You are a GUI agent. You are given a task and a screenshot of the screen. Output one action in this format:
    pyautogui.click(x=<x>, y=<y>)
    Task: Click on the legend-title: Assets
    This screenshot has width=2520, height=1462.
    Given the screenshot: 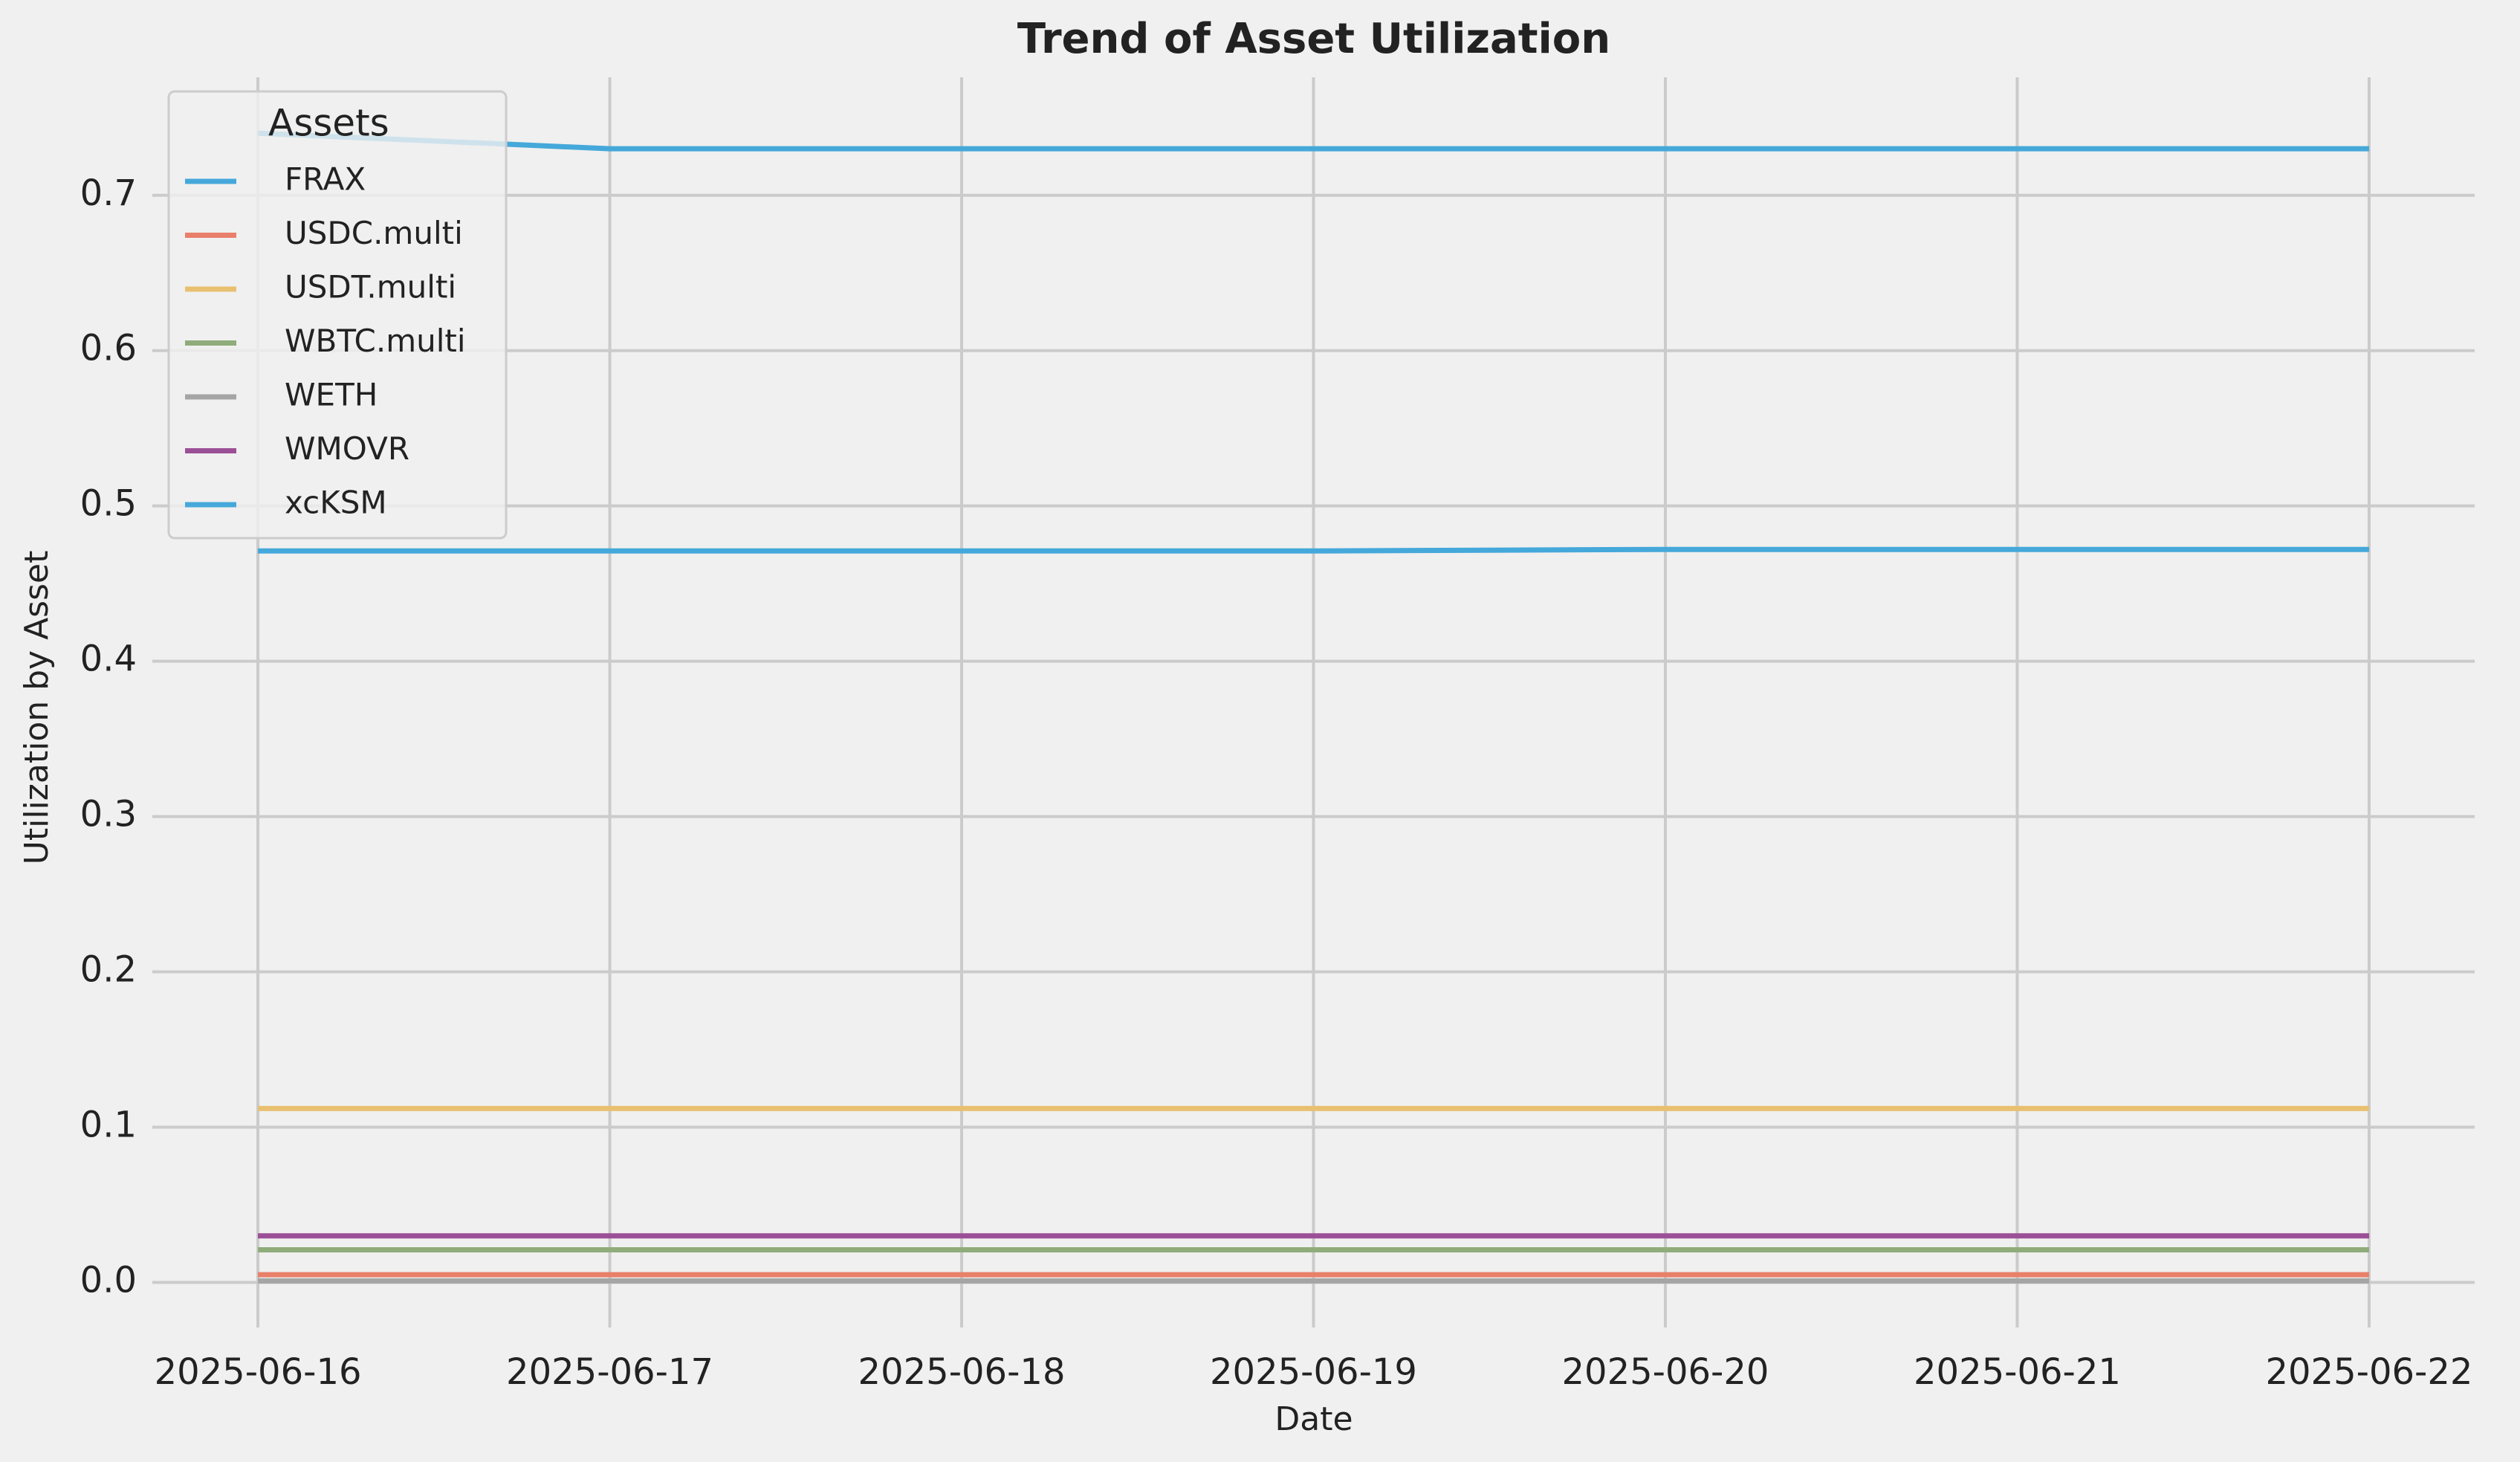 What is the action you would take?
    pyautogui.click(x=328, y=123)
    